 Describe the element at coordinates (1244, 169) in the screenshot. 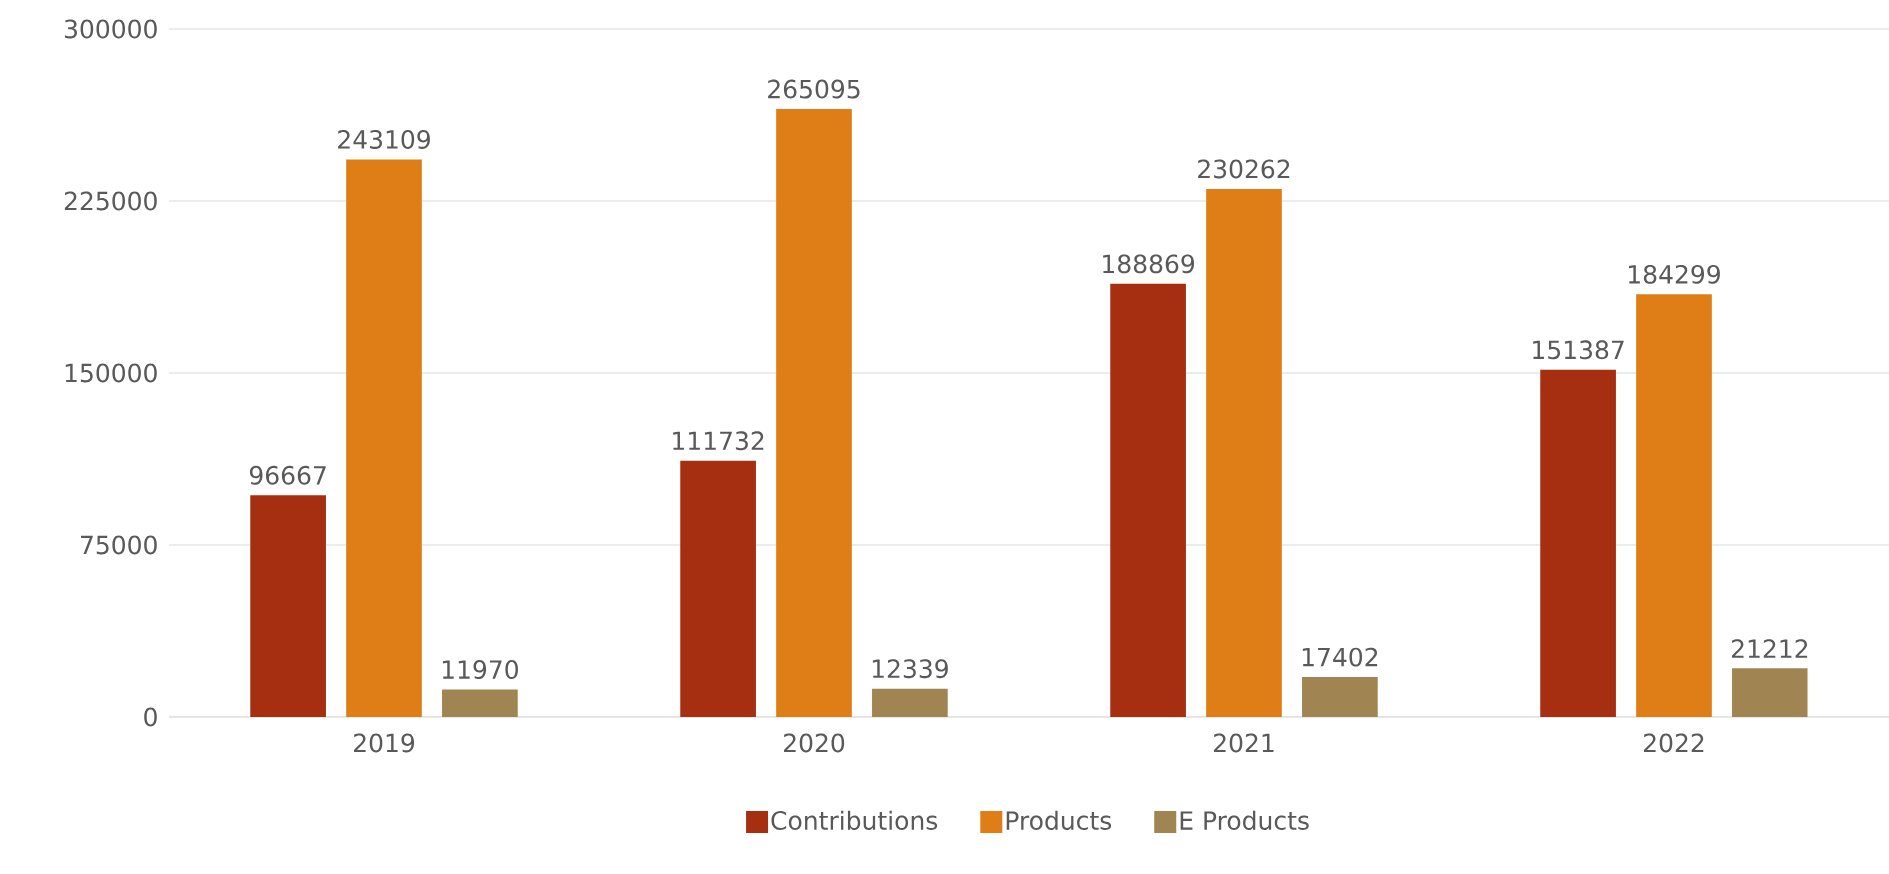

I see `data-label: 230262` at that location.